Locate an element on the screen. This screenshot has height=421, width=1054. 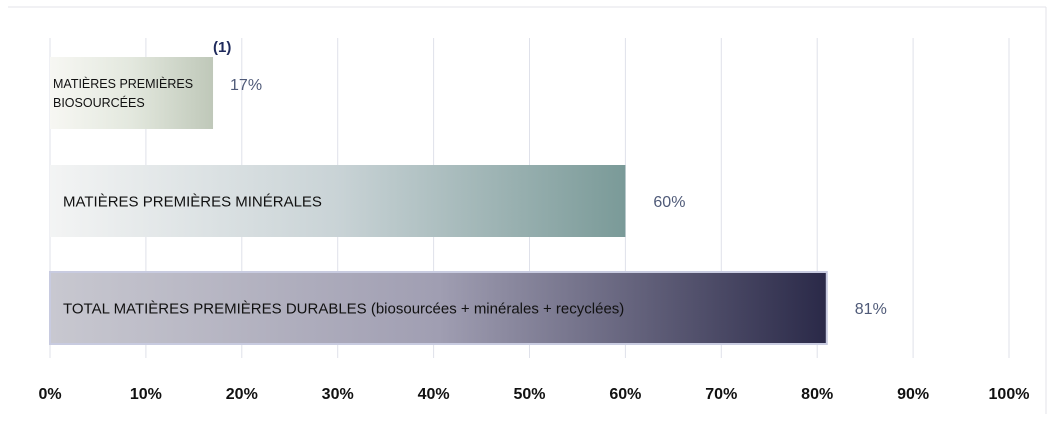
value-label: 17% is located at coordinates (246, 85).